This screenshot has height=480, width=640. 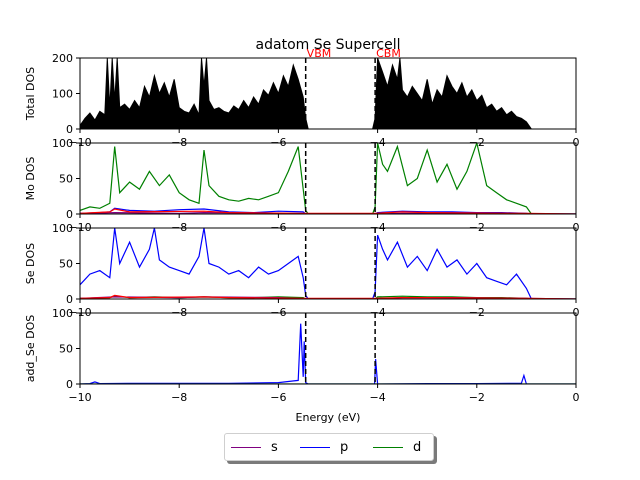 I want to click on panel-0-plot-area, so click(x=328, y=93).